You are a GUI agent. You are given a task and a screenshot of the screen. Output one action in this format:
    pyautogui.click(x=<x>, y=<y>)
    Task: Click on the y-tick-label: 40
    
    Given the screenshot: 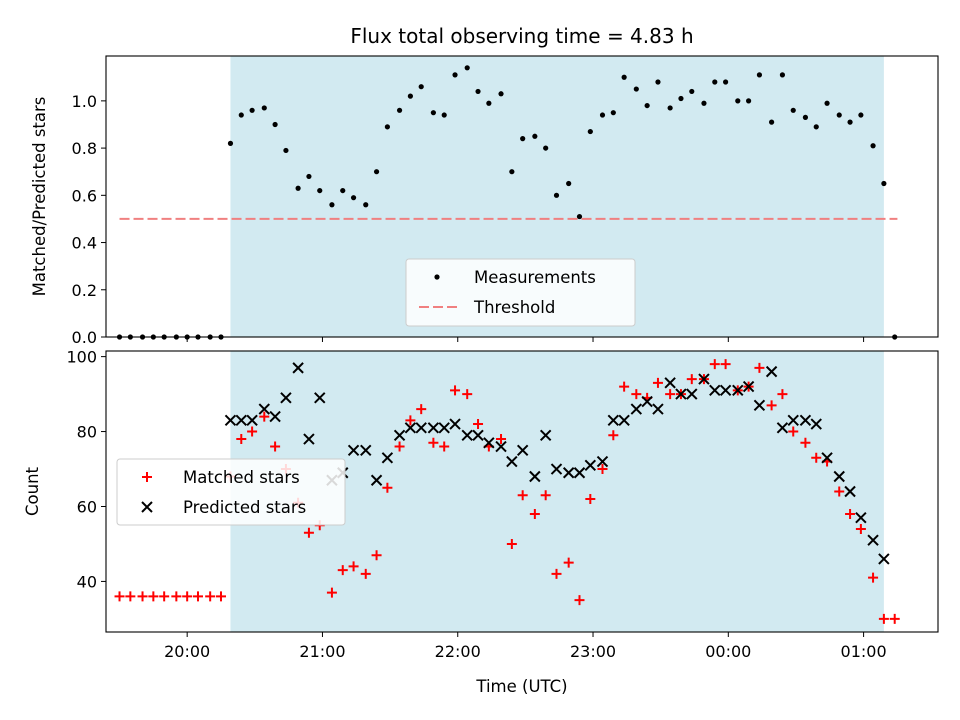 What is the action you would take?
    pyautogui.click(x=87, y=581)
    